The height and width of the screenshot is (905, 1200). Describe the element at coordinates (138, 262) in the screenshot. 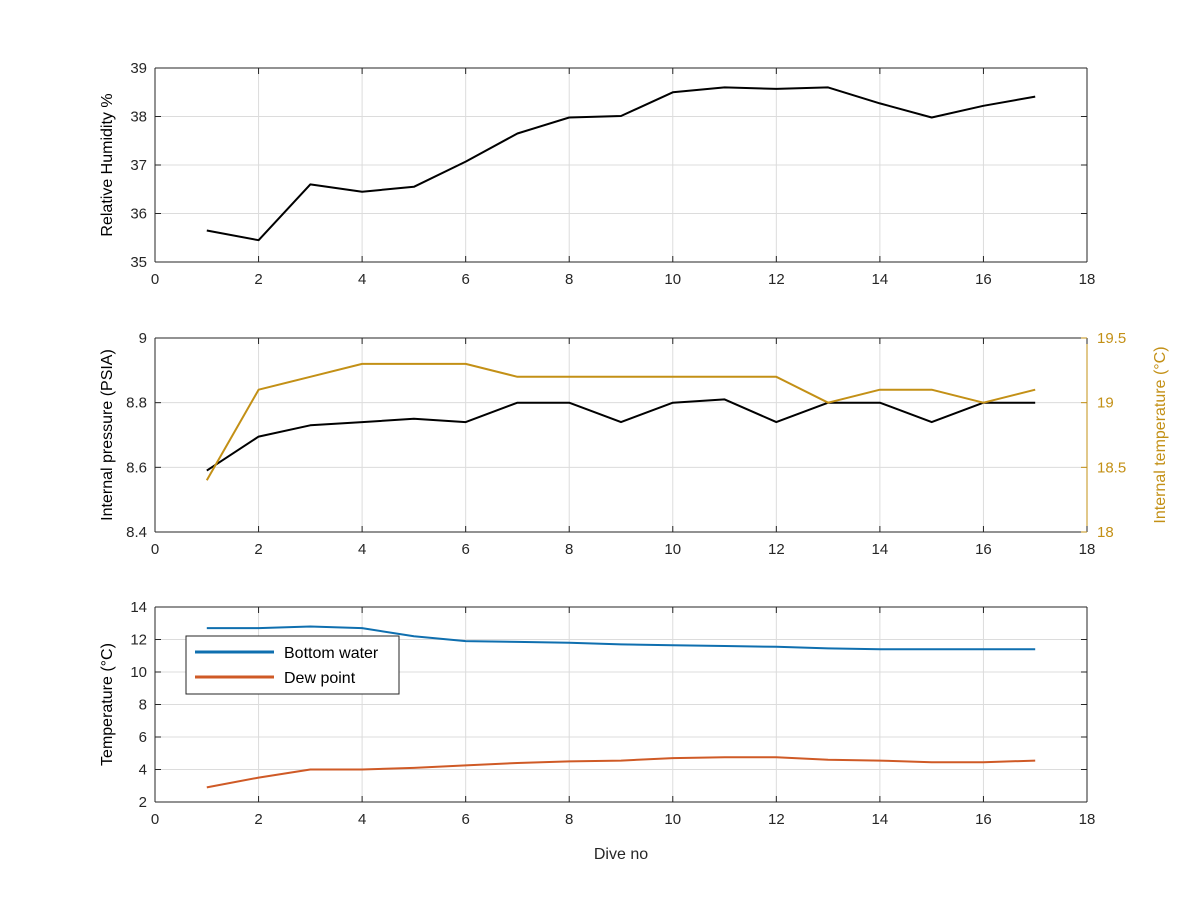

I see `y-tick-label: 35` at that location.